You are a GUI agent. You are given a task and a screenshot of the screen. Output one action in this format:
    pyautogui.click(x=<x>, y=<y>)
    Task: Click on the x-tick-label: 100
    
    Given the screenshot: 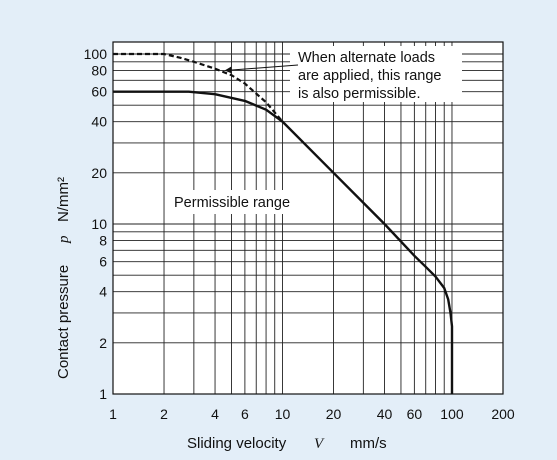 What is the action you would take?
    pyautogui.click(x=452, y=414)
    